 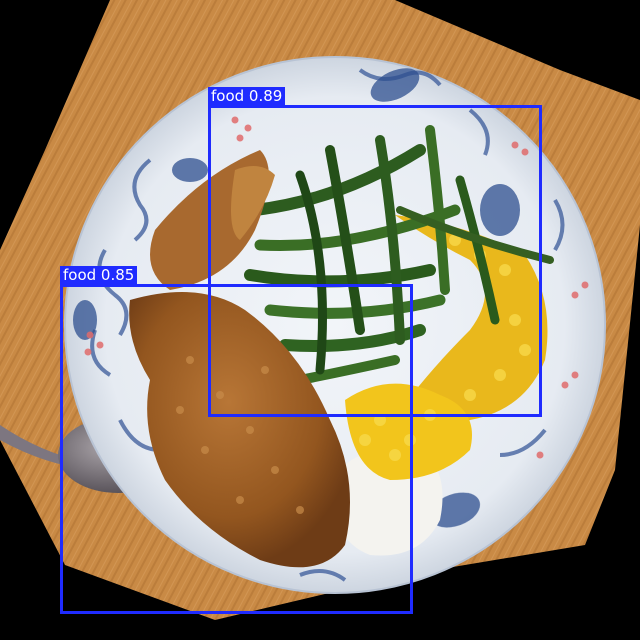 What do you see at coordinates (446, 347) in the screenshot?
I see `corn` at bounding box center [446, 347].